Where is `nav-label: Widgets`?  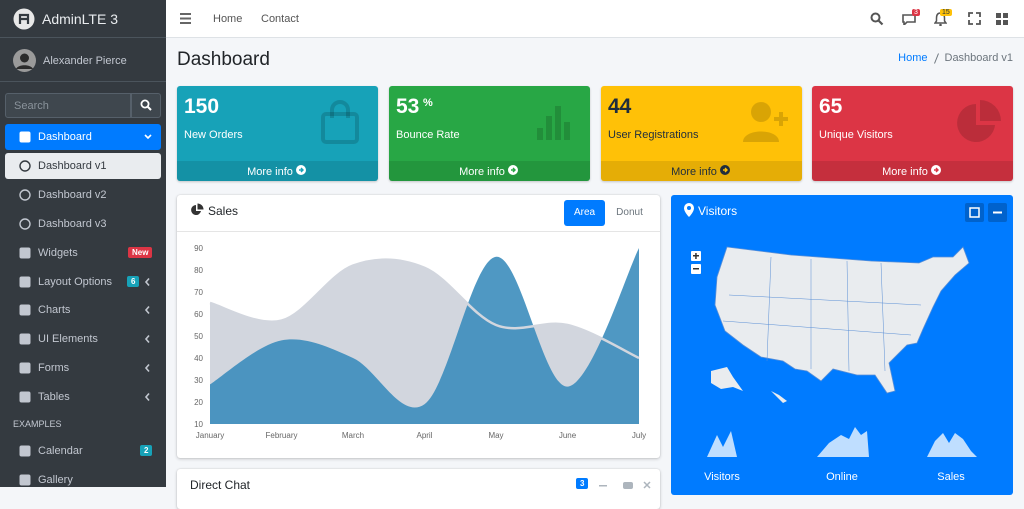
nav-label: Widgets is located at coordinates (58, 253).